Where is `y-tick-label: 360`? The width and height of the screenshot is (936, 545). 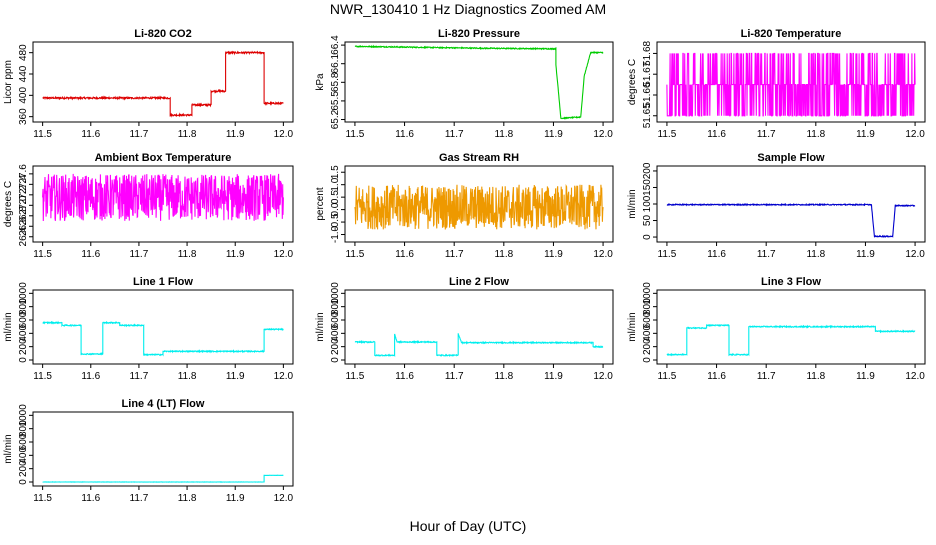
y-tick-label: 360 is located at coordinates (23, 116).